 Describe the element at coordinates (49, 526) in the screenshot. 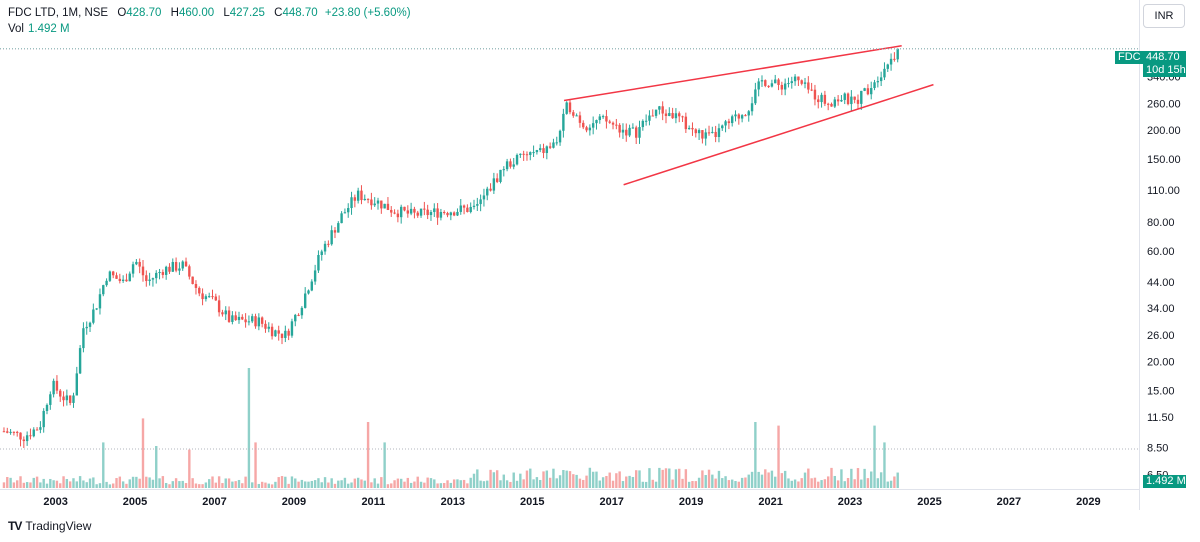

I see `tradingview-branding: TV TradingView` at that location.